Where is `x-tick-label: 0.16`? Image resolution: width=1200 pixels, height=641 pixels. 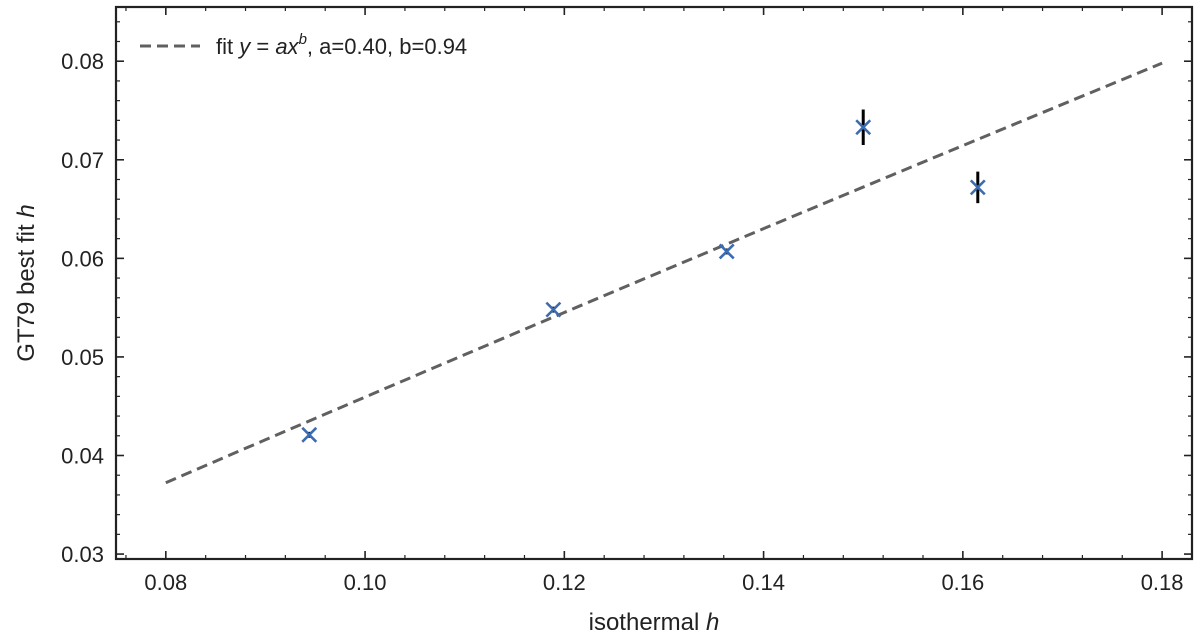 x-tick-label: 0.16 is located at coordinates (962, 582).